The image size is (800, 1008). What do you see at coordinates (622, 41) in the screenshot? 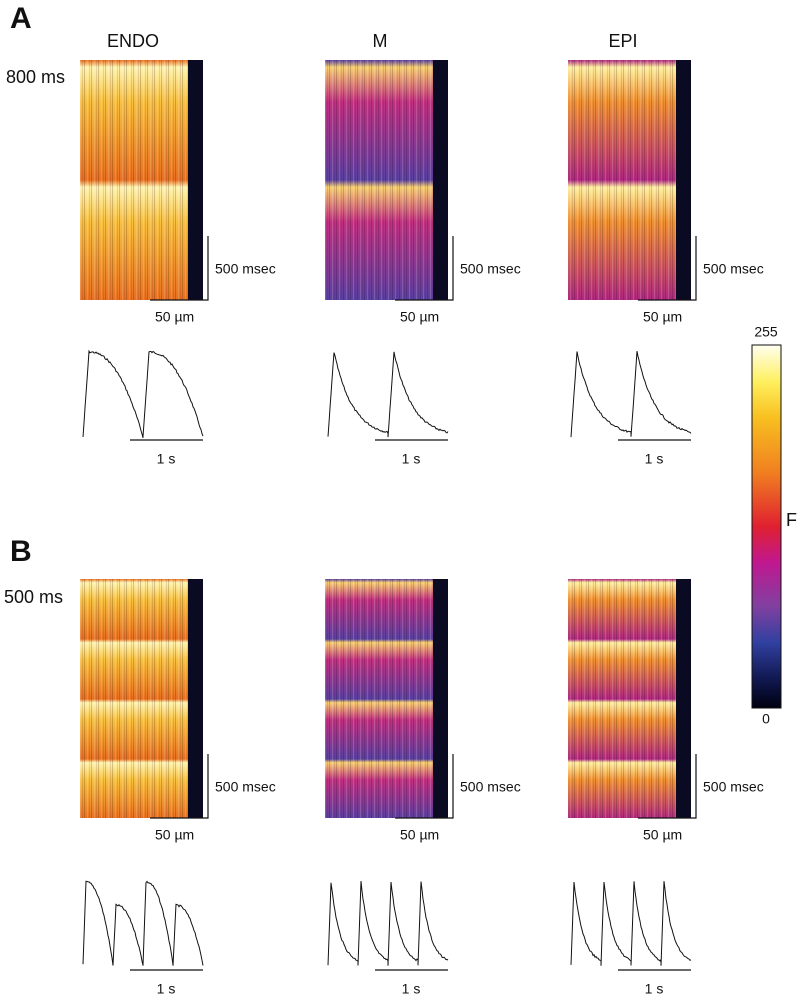
I see `column-header: EPI` at bounding box center [622, 41].